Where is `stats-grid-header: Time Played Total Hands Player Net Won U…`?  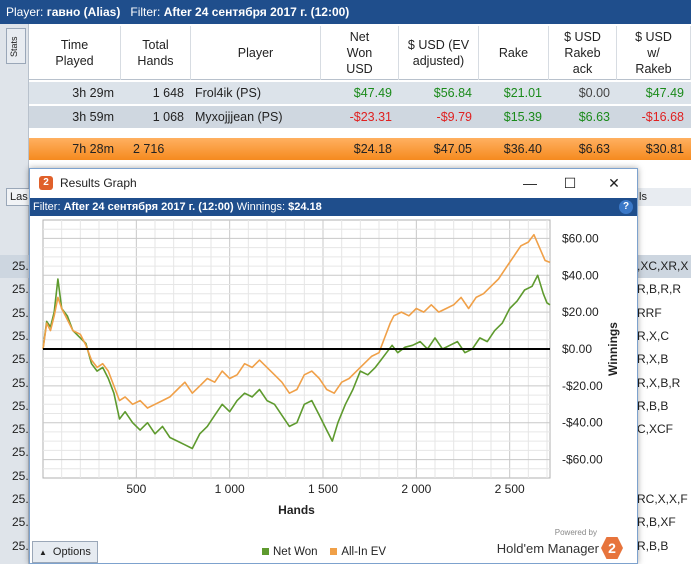
stats-grid-header: Time Played Total Hands Player Net Won U… is located at coordinates (360, 53).